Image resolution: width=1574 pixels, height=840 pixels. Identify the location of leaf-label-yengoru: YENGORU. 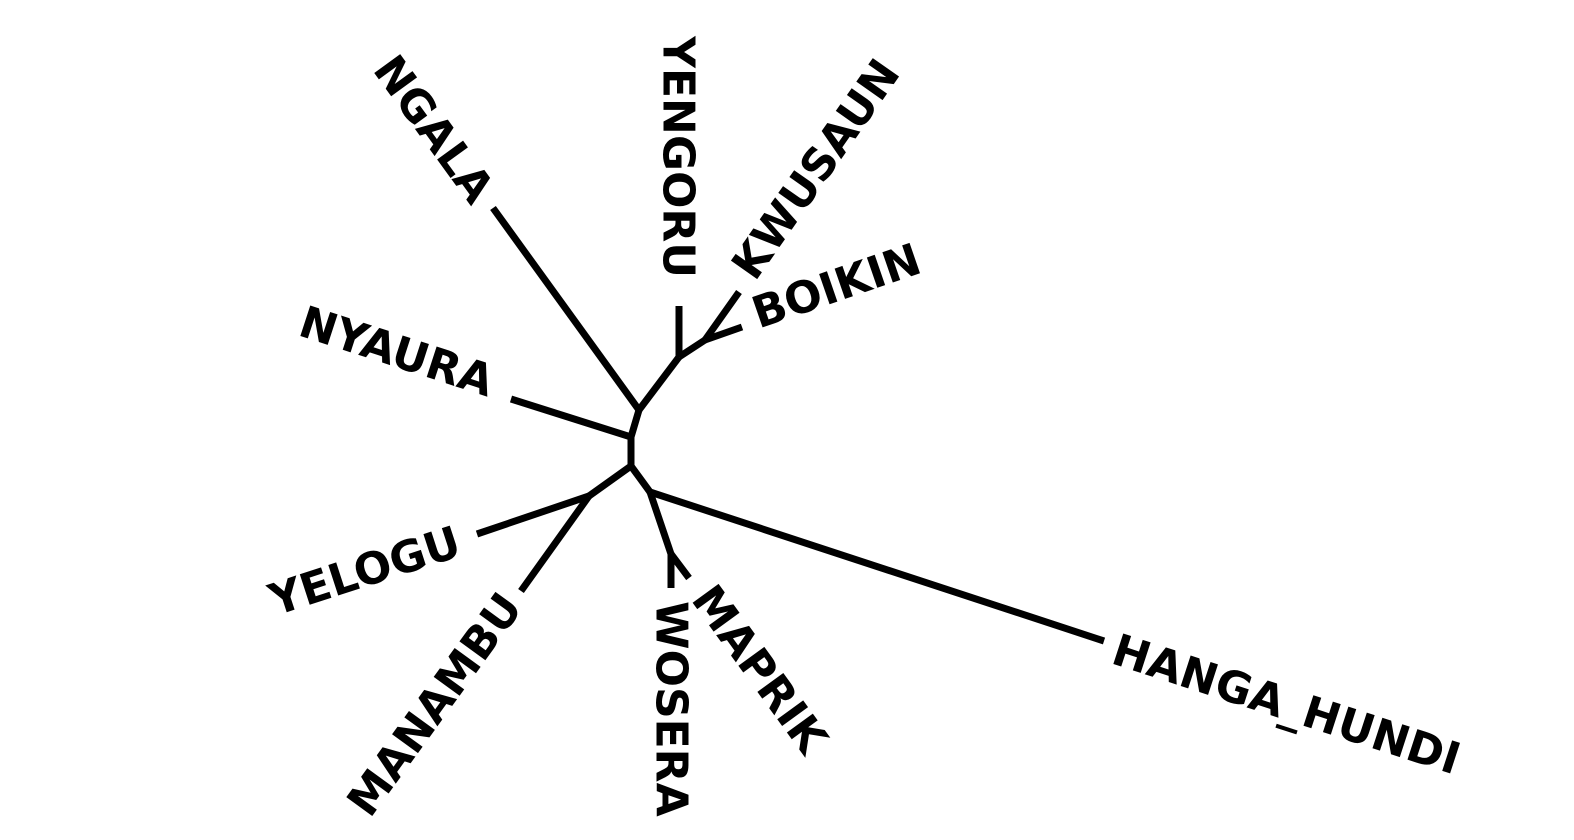
(678, 156).